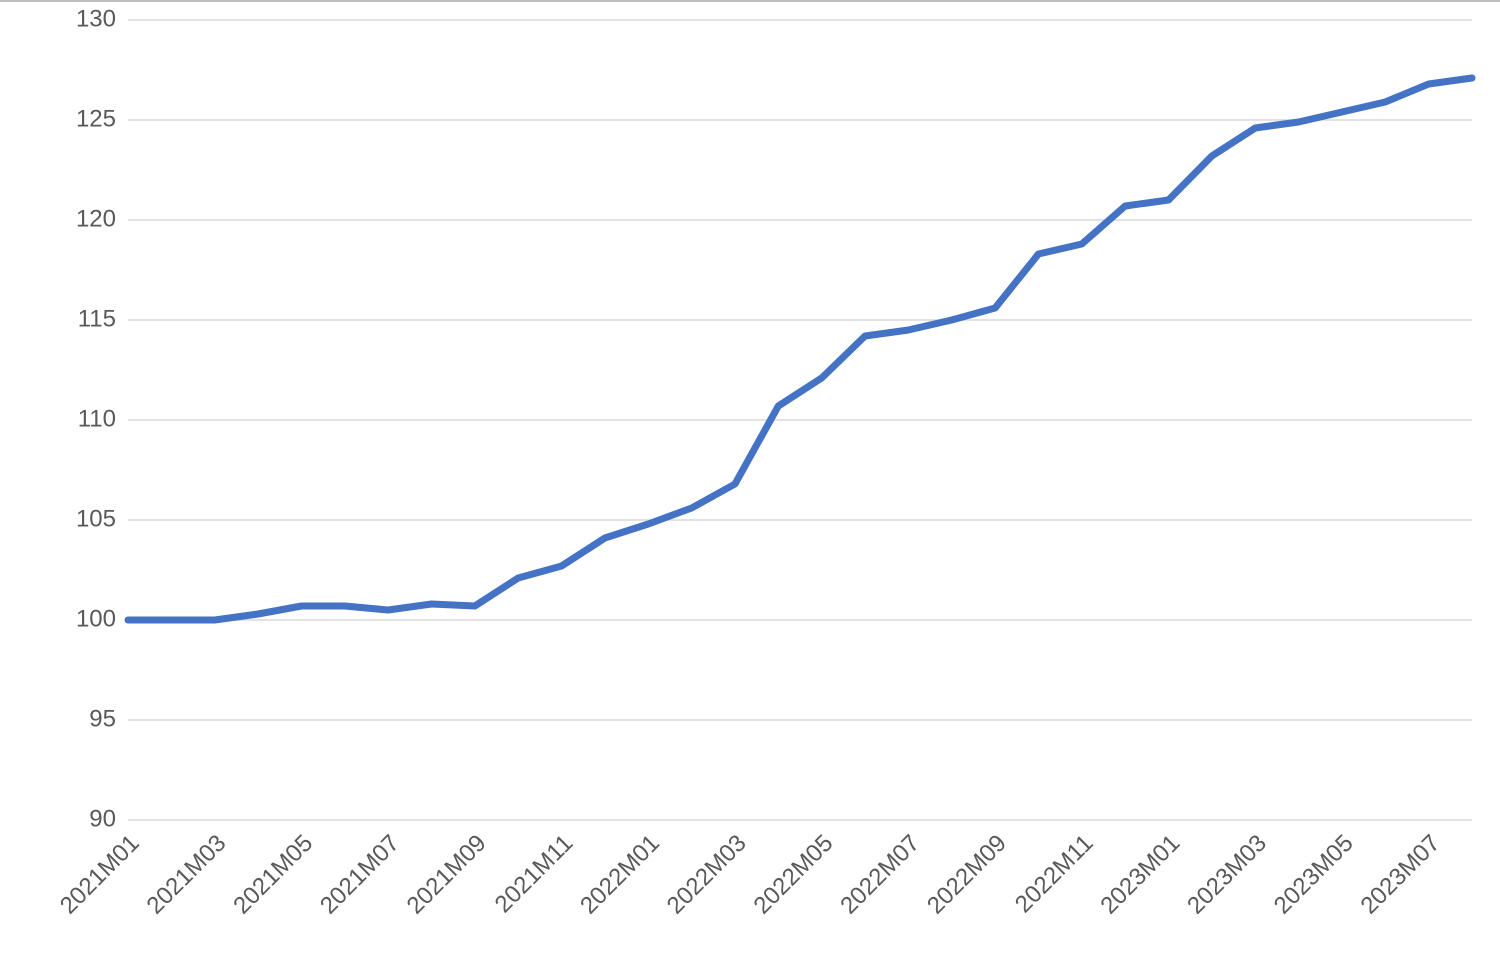 The width and height of the screenshot is (1500, 967). Describe the element at coordinates (97, 418) in the screenshot. I see `y-tick-label: 110` at that location.